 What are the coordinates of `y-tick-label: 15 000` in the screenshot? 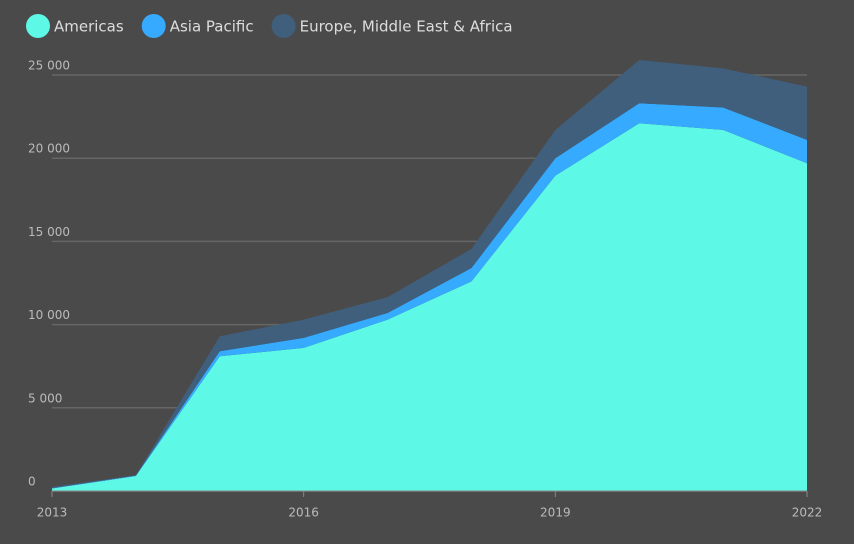 It's located at (49, 232).